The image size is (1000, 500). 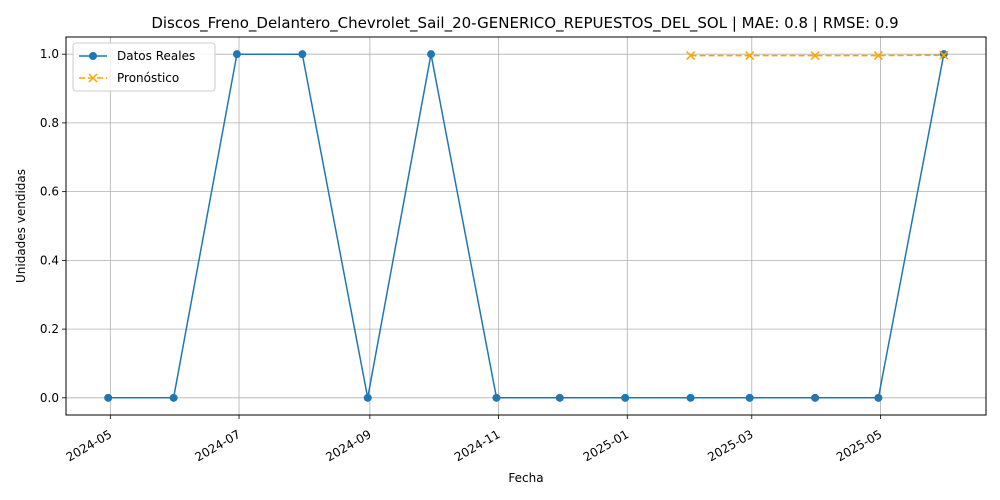 I want to click on y-tick-label: 0.4, so click(x=49, y=260).